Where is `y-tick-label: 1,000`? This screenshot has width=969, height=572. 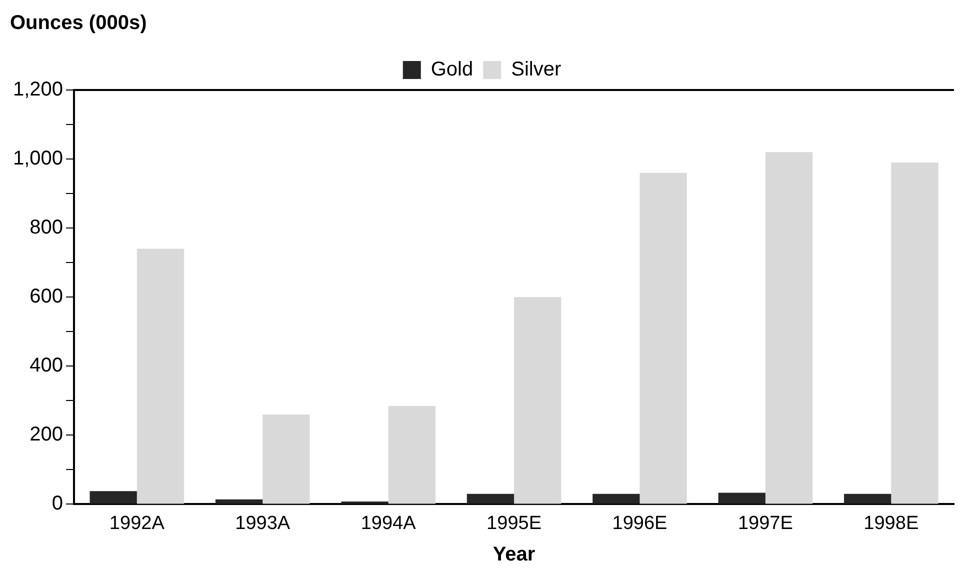 y-tick-label: 1,000 is located at coordinates (38, 159).